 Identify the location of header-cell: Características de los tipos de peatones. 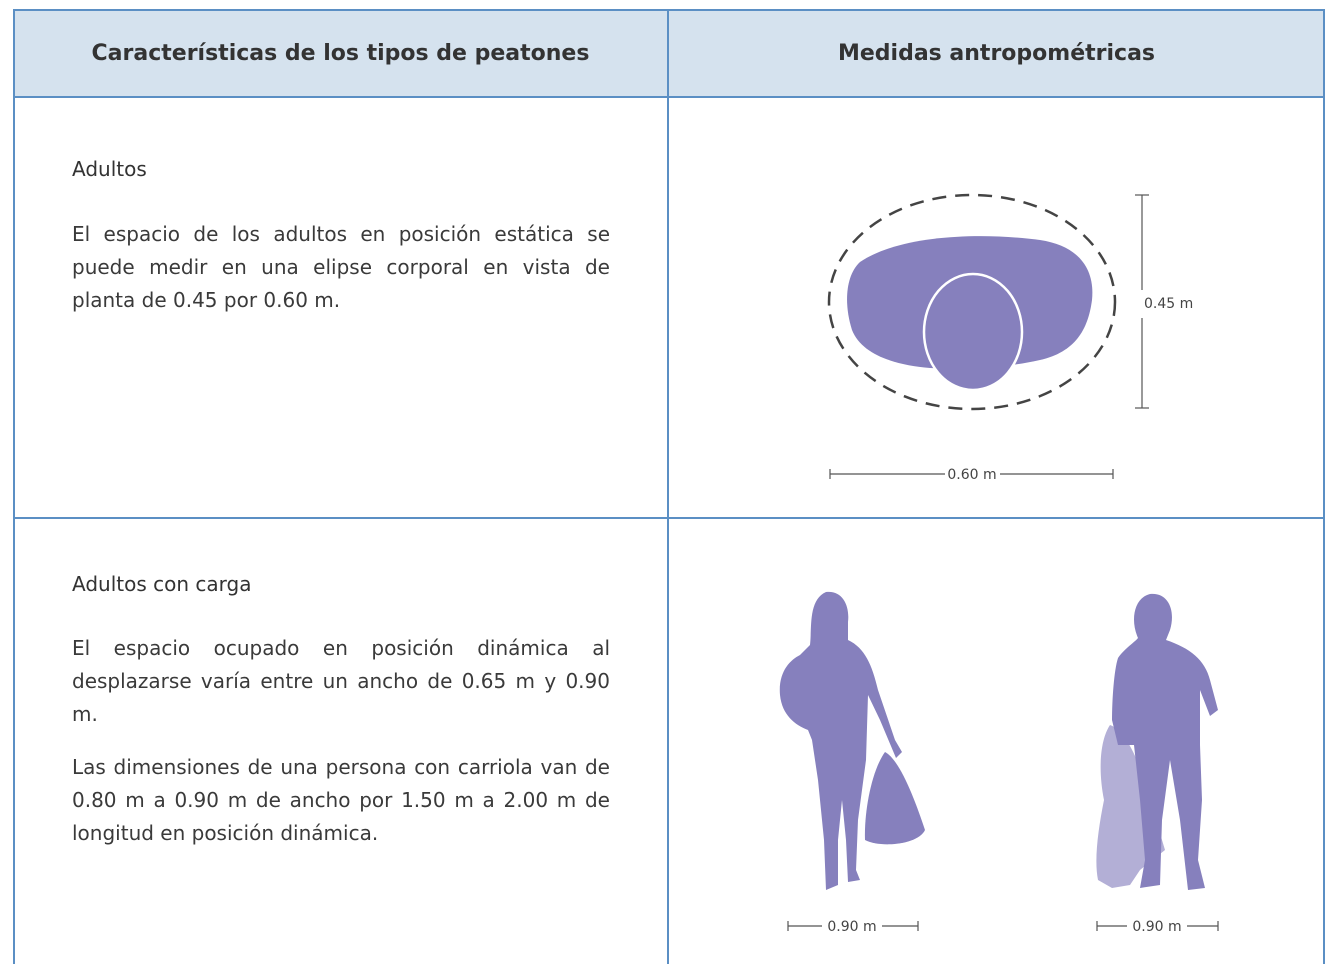
(340, 53).